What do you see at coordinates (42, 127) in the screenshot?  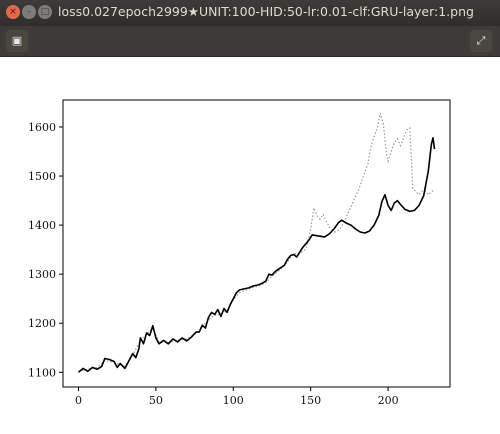 I see `y-tick-label: 1600` at bounding box center [42, 127].